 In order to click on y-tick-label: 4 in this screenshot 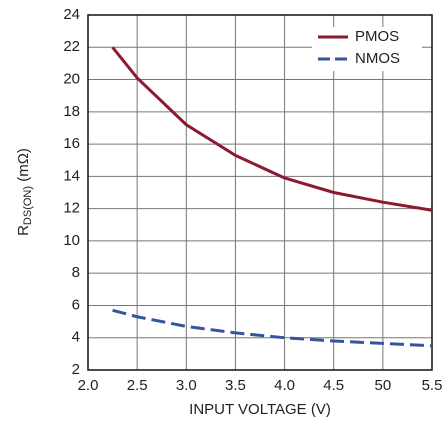, I will do `click(76, 337)`.